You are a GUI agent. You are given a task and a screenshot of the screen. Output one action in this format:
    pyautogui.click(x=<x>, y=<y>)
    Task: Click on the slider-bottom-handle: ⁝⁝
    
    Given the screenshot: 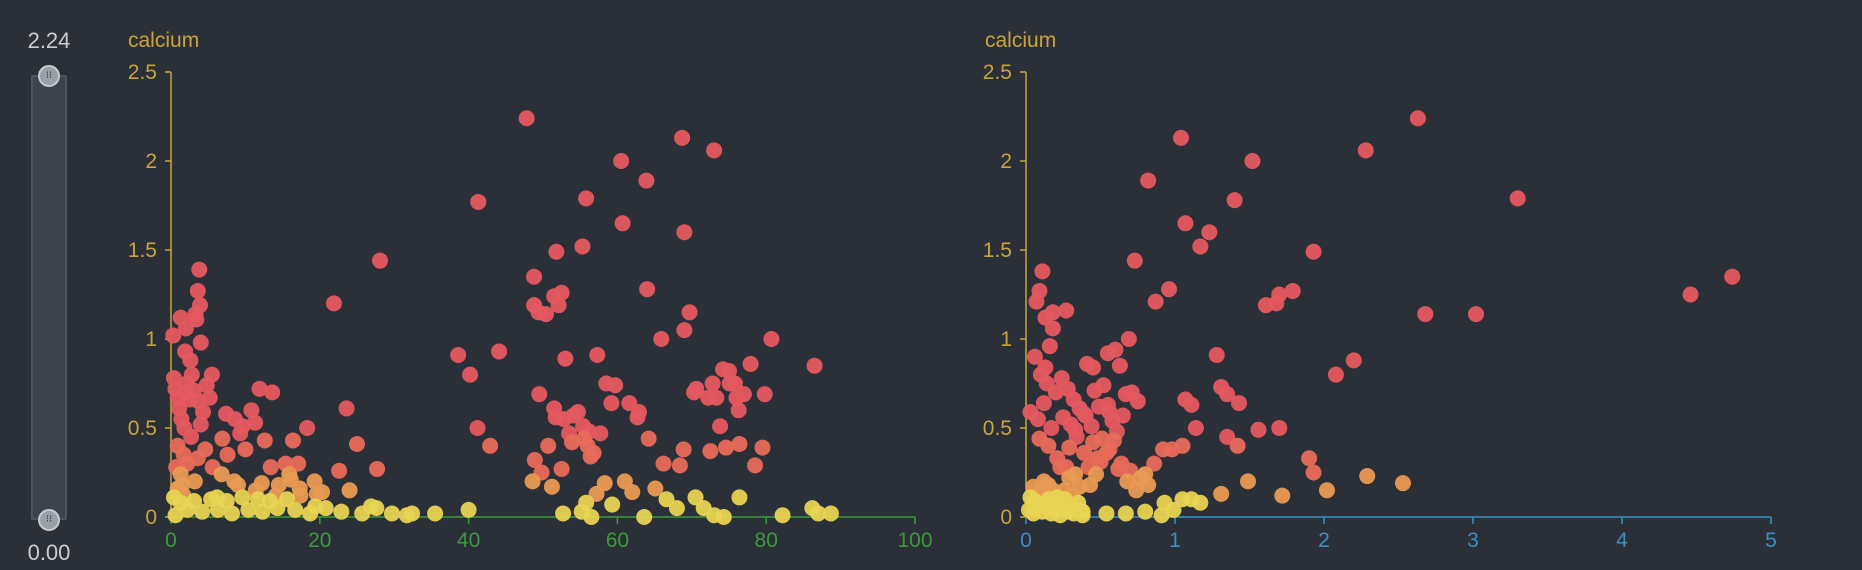 What is the action you would take?
    pyautogui.click(x=49, y=520)
    